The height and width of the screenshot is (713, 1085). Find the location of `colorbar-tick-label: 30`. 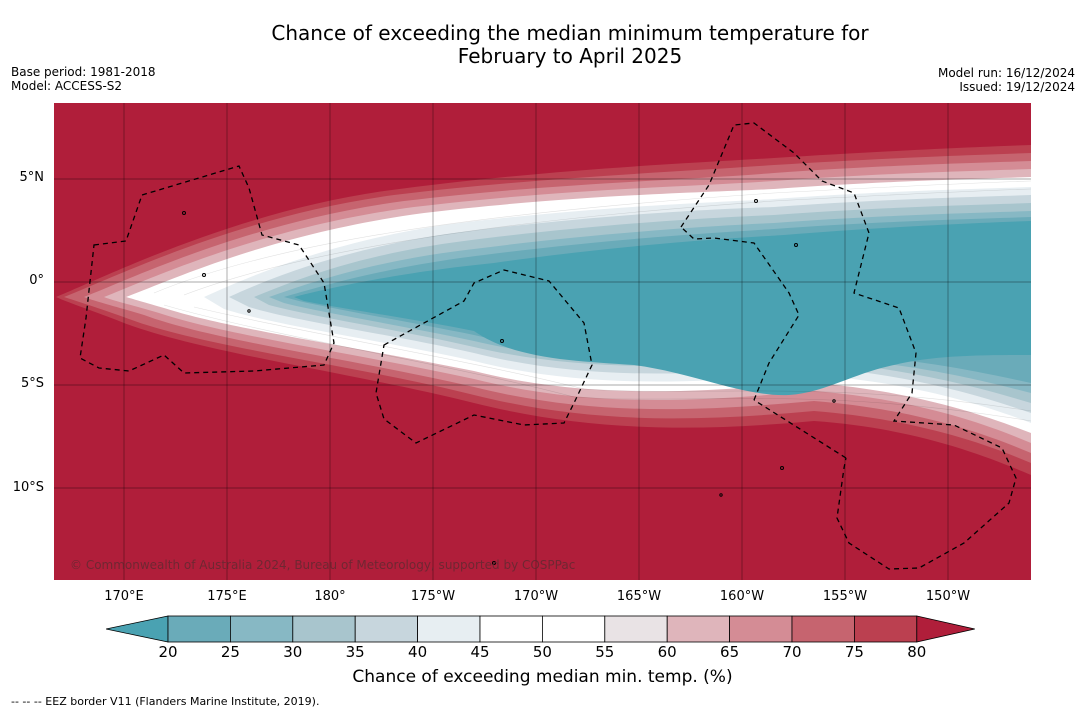

colorbar-tick-label: 30 is located at coordinates (293, 652).